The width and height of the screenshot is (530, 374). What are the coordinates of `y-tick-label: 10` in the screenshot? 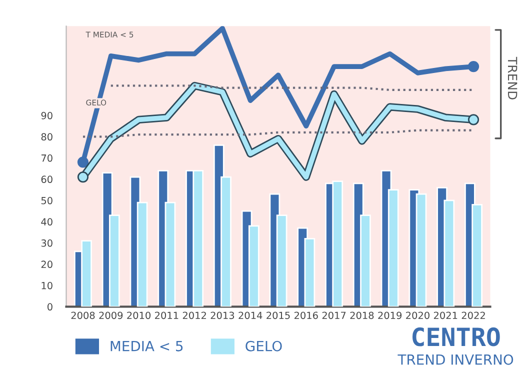 It's located at (47, 286).